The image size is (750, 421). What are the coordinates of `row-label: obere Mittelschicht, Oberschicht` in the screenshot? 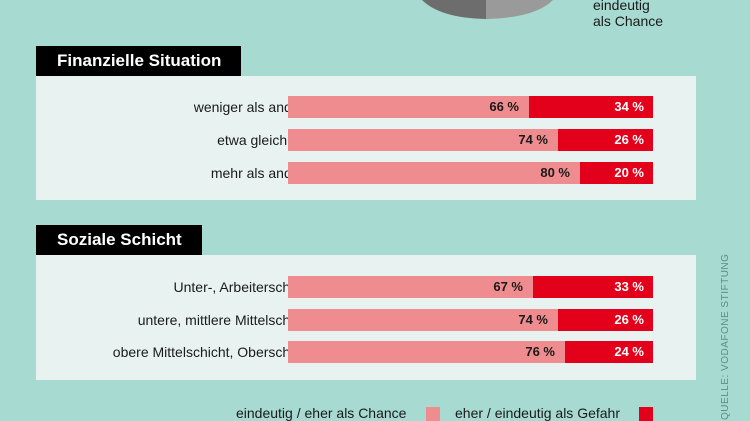 It's located at (212, 352).